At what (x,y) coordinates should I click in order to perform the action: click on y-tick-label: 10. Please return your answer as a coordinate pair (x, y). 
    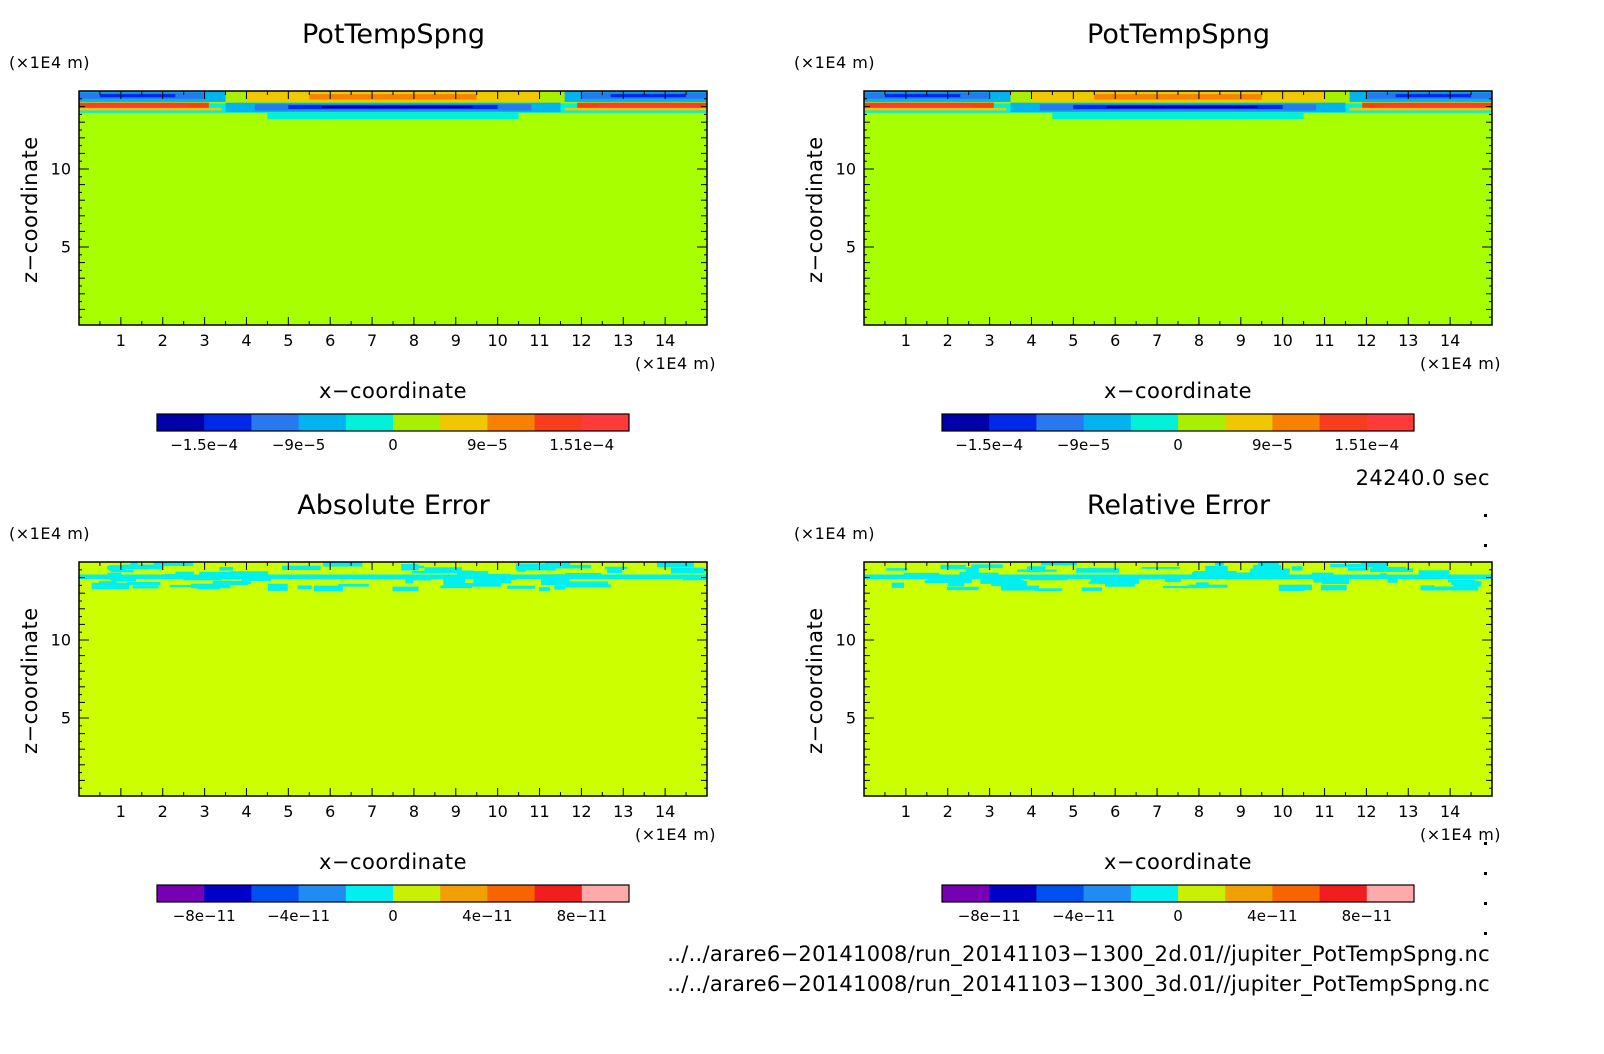
    Looking at the image, I should click on (60, 169).